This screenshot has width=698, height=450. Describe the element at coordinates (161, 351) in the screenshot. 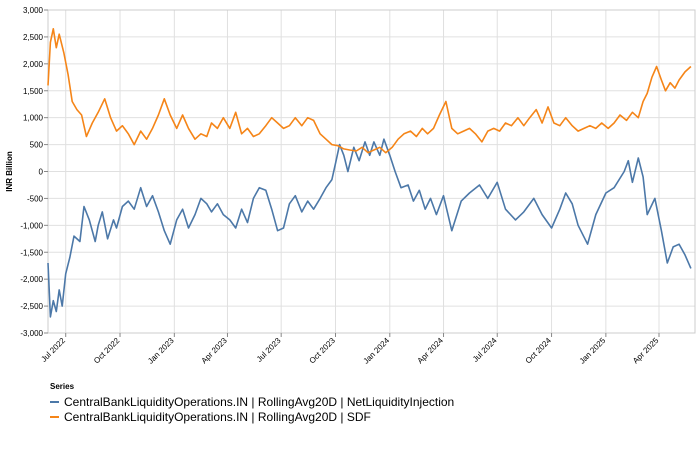

I see `x-tick-label: Jan 2023` at that location.